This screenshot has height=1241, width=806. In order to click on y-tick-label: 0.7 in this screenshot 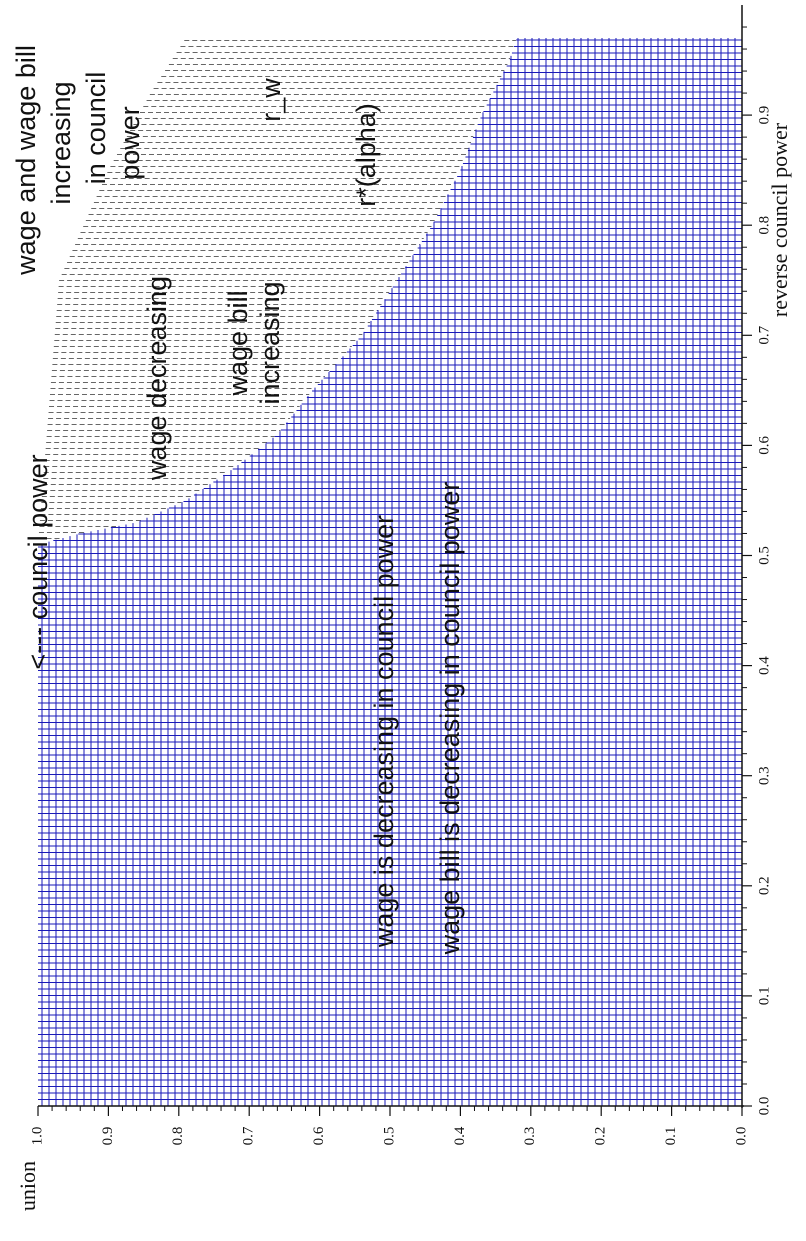, I will do `click(249, 1135)`.